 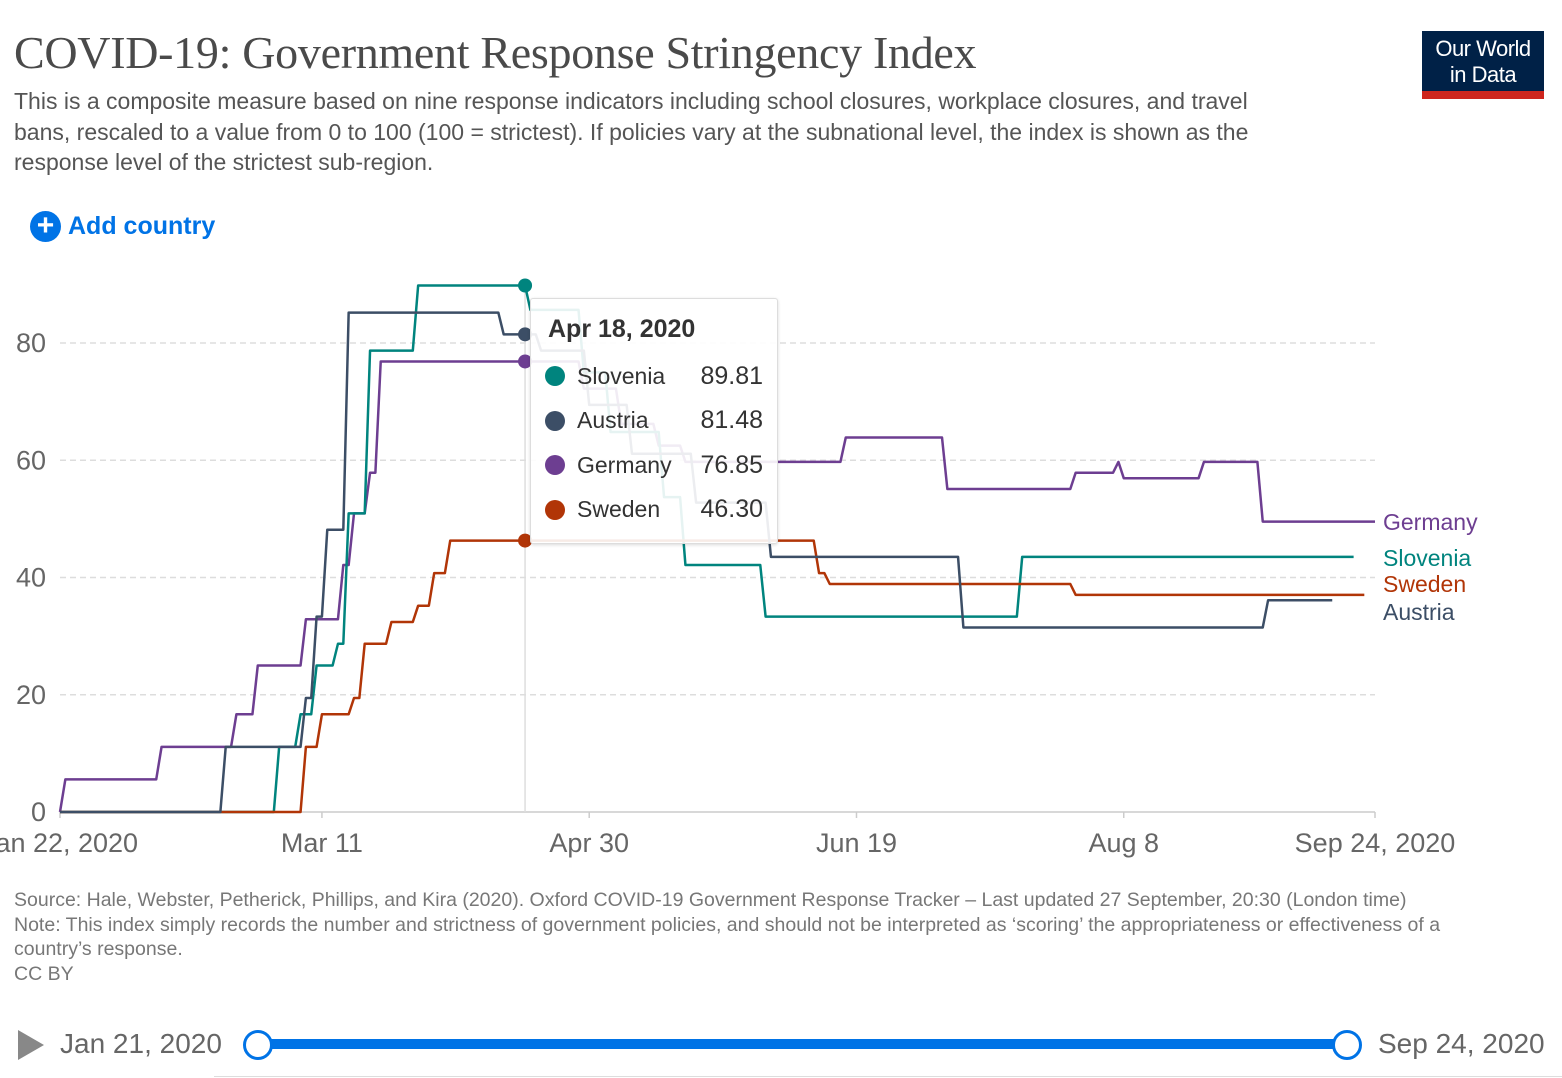 I want to click on tooltip-row: Sweden 46.30, so click(x=654, y=510).